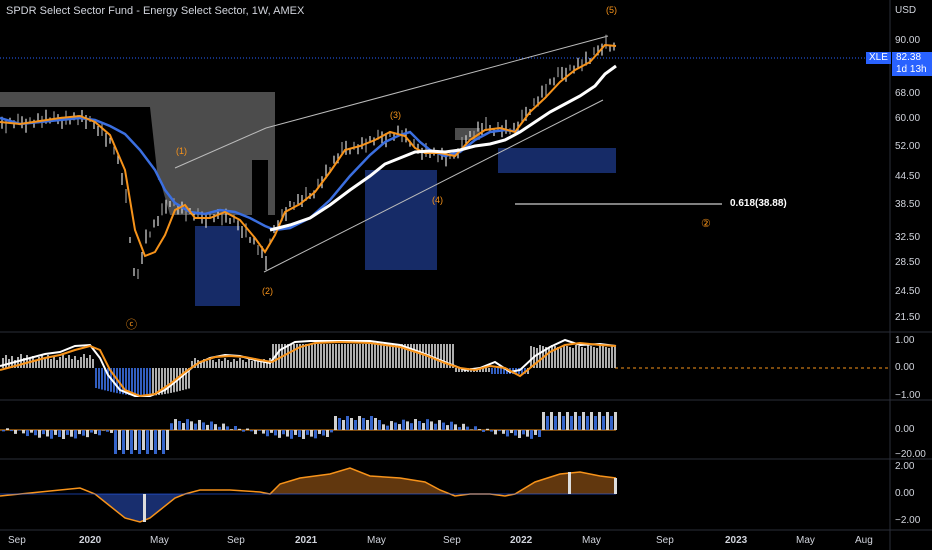 Image resolution: width=932 pixels, height=550 pixels. What do you see at coordinates (443, 481) in the screenshot?
I see `osc3-orange-fill` at bounding box center [443, 481].